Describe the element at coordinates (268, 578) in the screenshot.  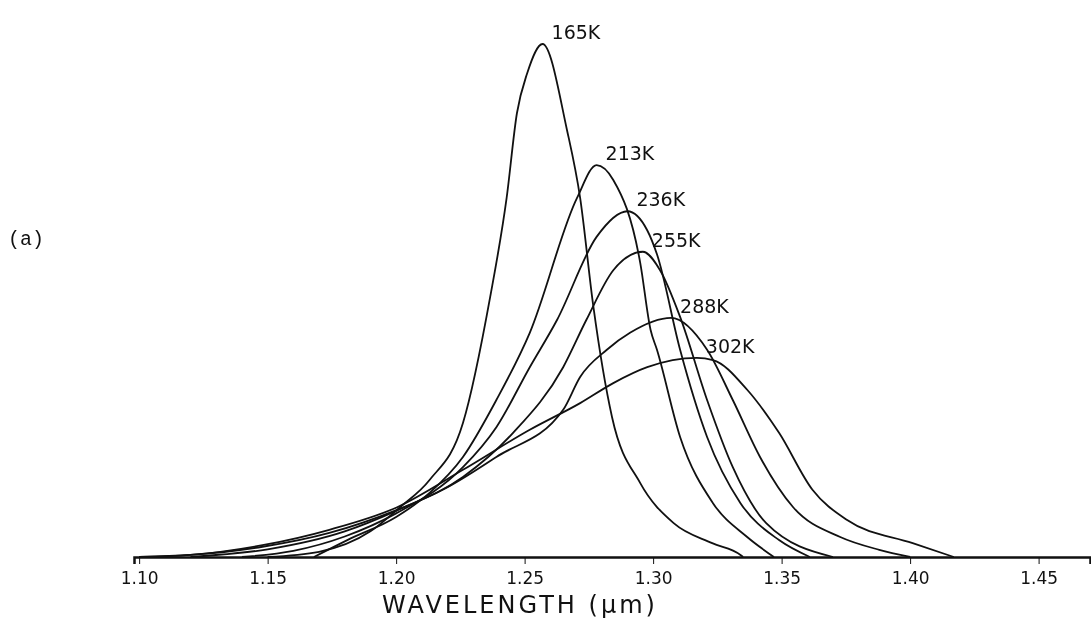
I see `x-tick-label: 1.15` at that location.